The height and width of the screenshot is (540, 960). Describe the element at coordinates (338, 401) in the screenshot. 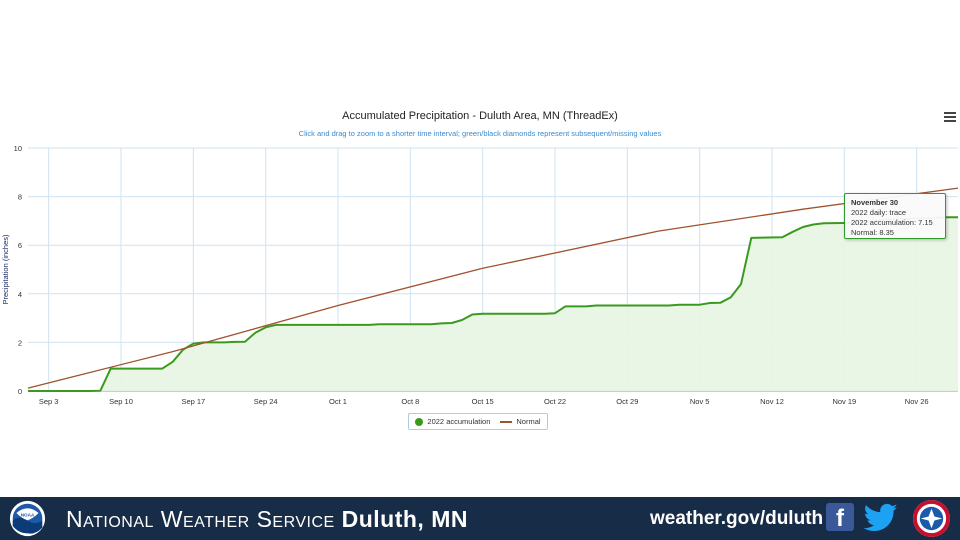

I see `x-tick-label: Oct 1` at that location.